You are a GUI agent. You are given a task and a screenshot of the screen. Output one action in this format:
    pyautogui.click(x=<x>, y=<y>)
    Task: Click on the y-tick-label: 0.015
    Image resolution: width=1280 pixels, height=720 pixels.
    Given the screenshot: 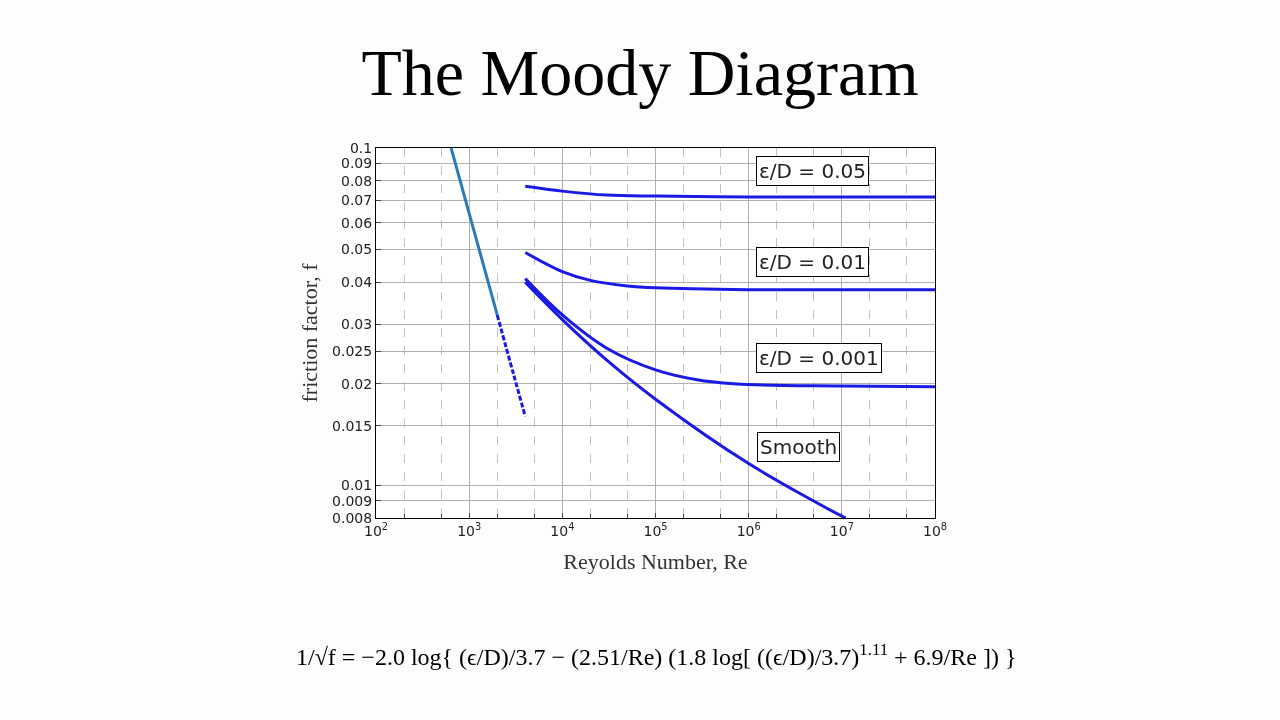 What is the action you would take?
    pyautogui.click(x=352, y=425)
    